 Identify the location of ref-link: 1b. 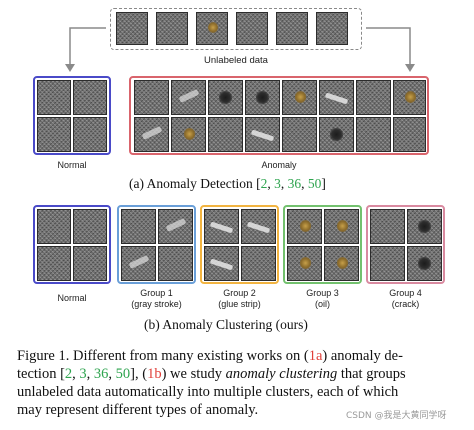
(154, 374).